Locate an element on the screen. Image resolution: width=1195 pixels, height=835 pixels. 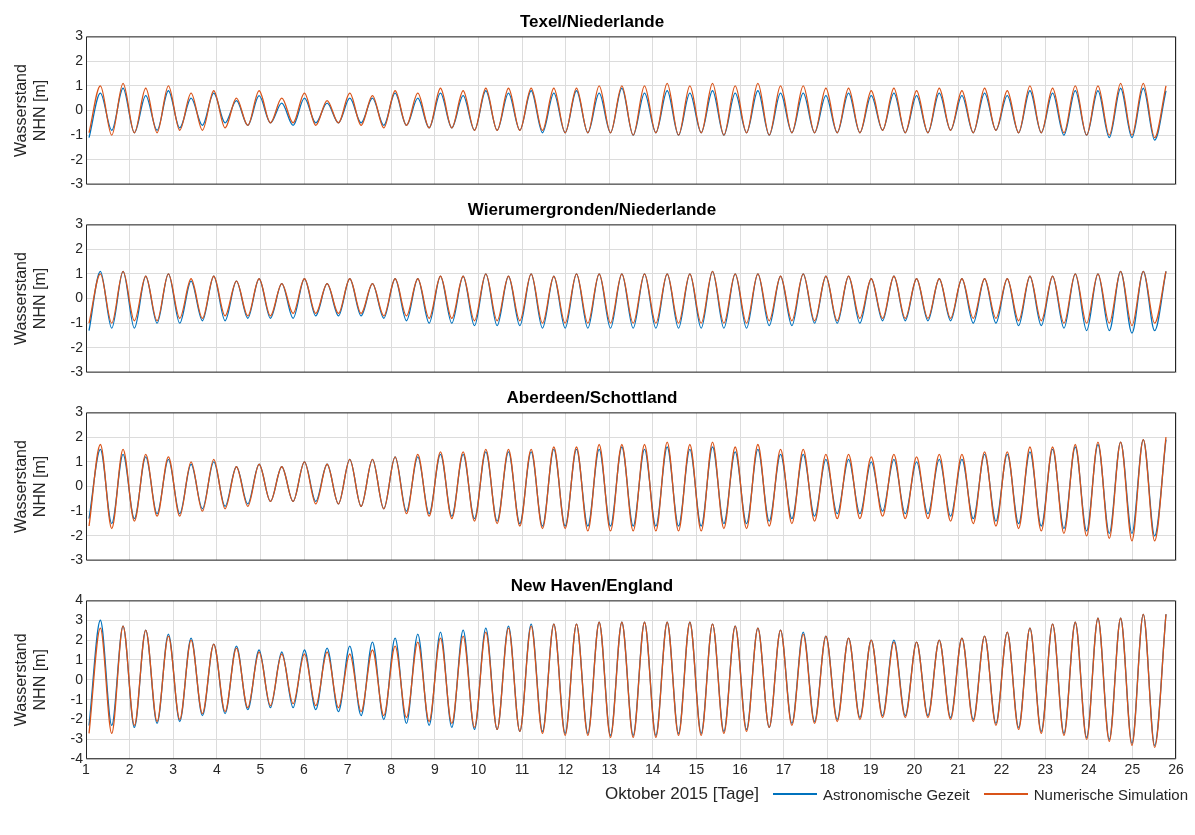
x-tick-label: 22 is located at coordinates (1001, 769).